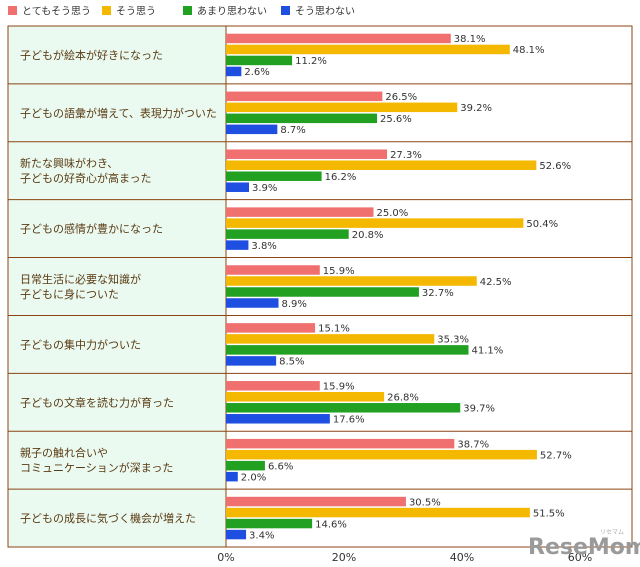 The image size is (640, 567). Describe the element at coordinates (294, 304) in the screenshot. I see `data-label: 8.9%` at that location.